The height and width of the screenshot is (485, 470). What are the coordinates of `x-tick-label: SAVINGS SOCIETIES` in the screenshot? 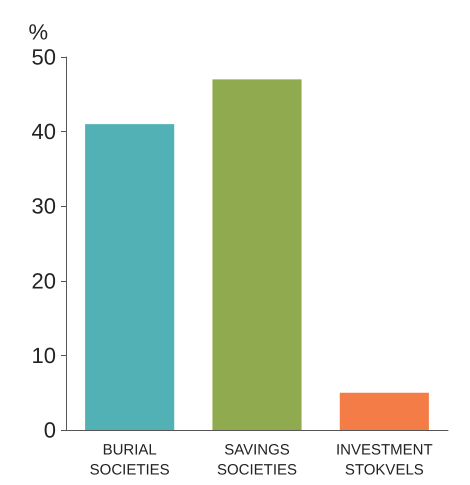 It's located at (257, 460).